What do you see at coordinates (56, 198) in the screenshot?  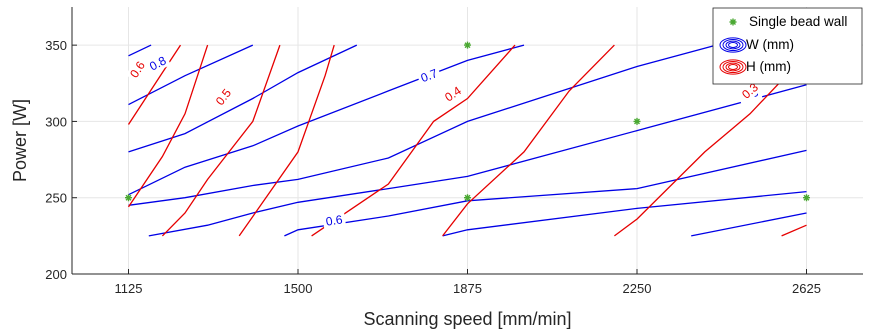 I see `y-tick-label: 250` at bounding box center [56, 198].